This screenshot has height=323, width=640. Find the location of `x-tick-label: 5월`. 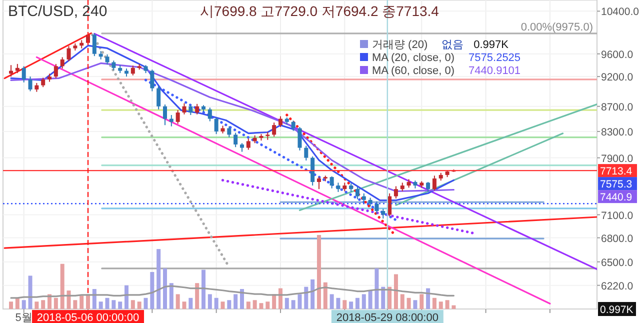

x-tick-label: 5월 is located at coordinates (23, 317).